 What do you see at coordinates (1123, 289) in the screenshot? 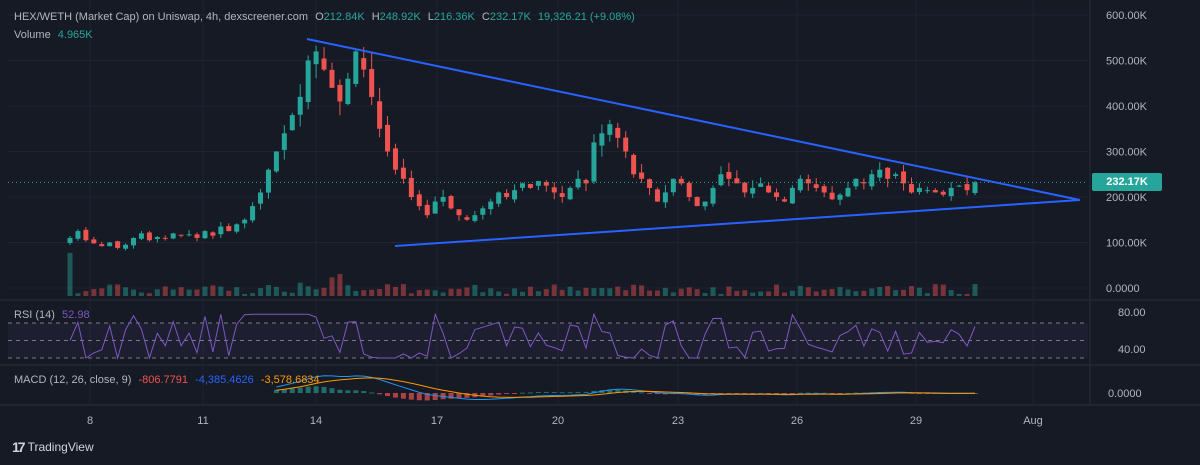
I see `price-axis-label: 0.0000` at bounding box center [1123, 289].